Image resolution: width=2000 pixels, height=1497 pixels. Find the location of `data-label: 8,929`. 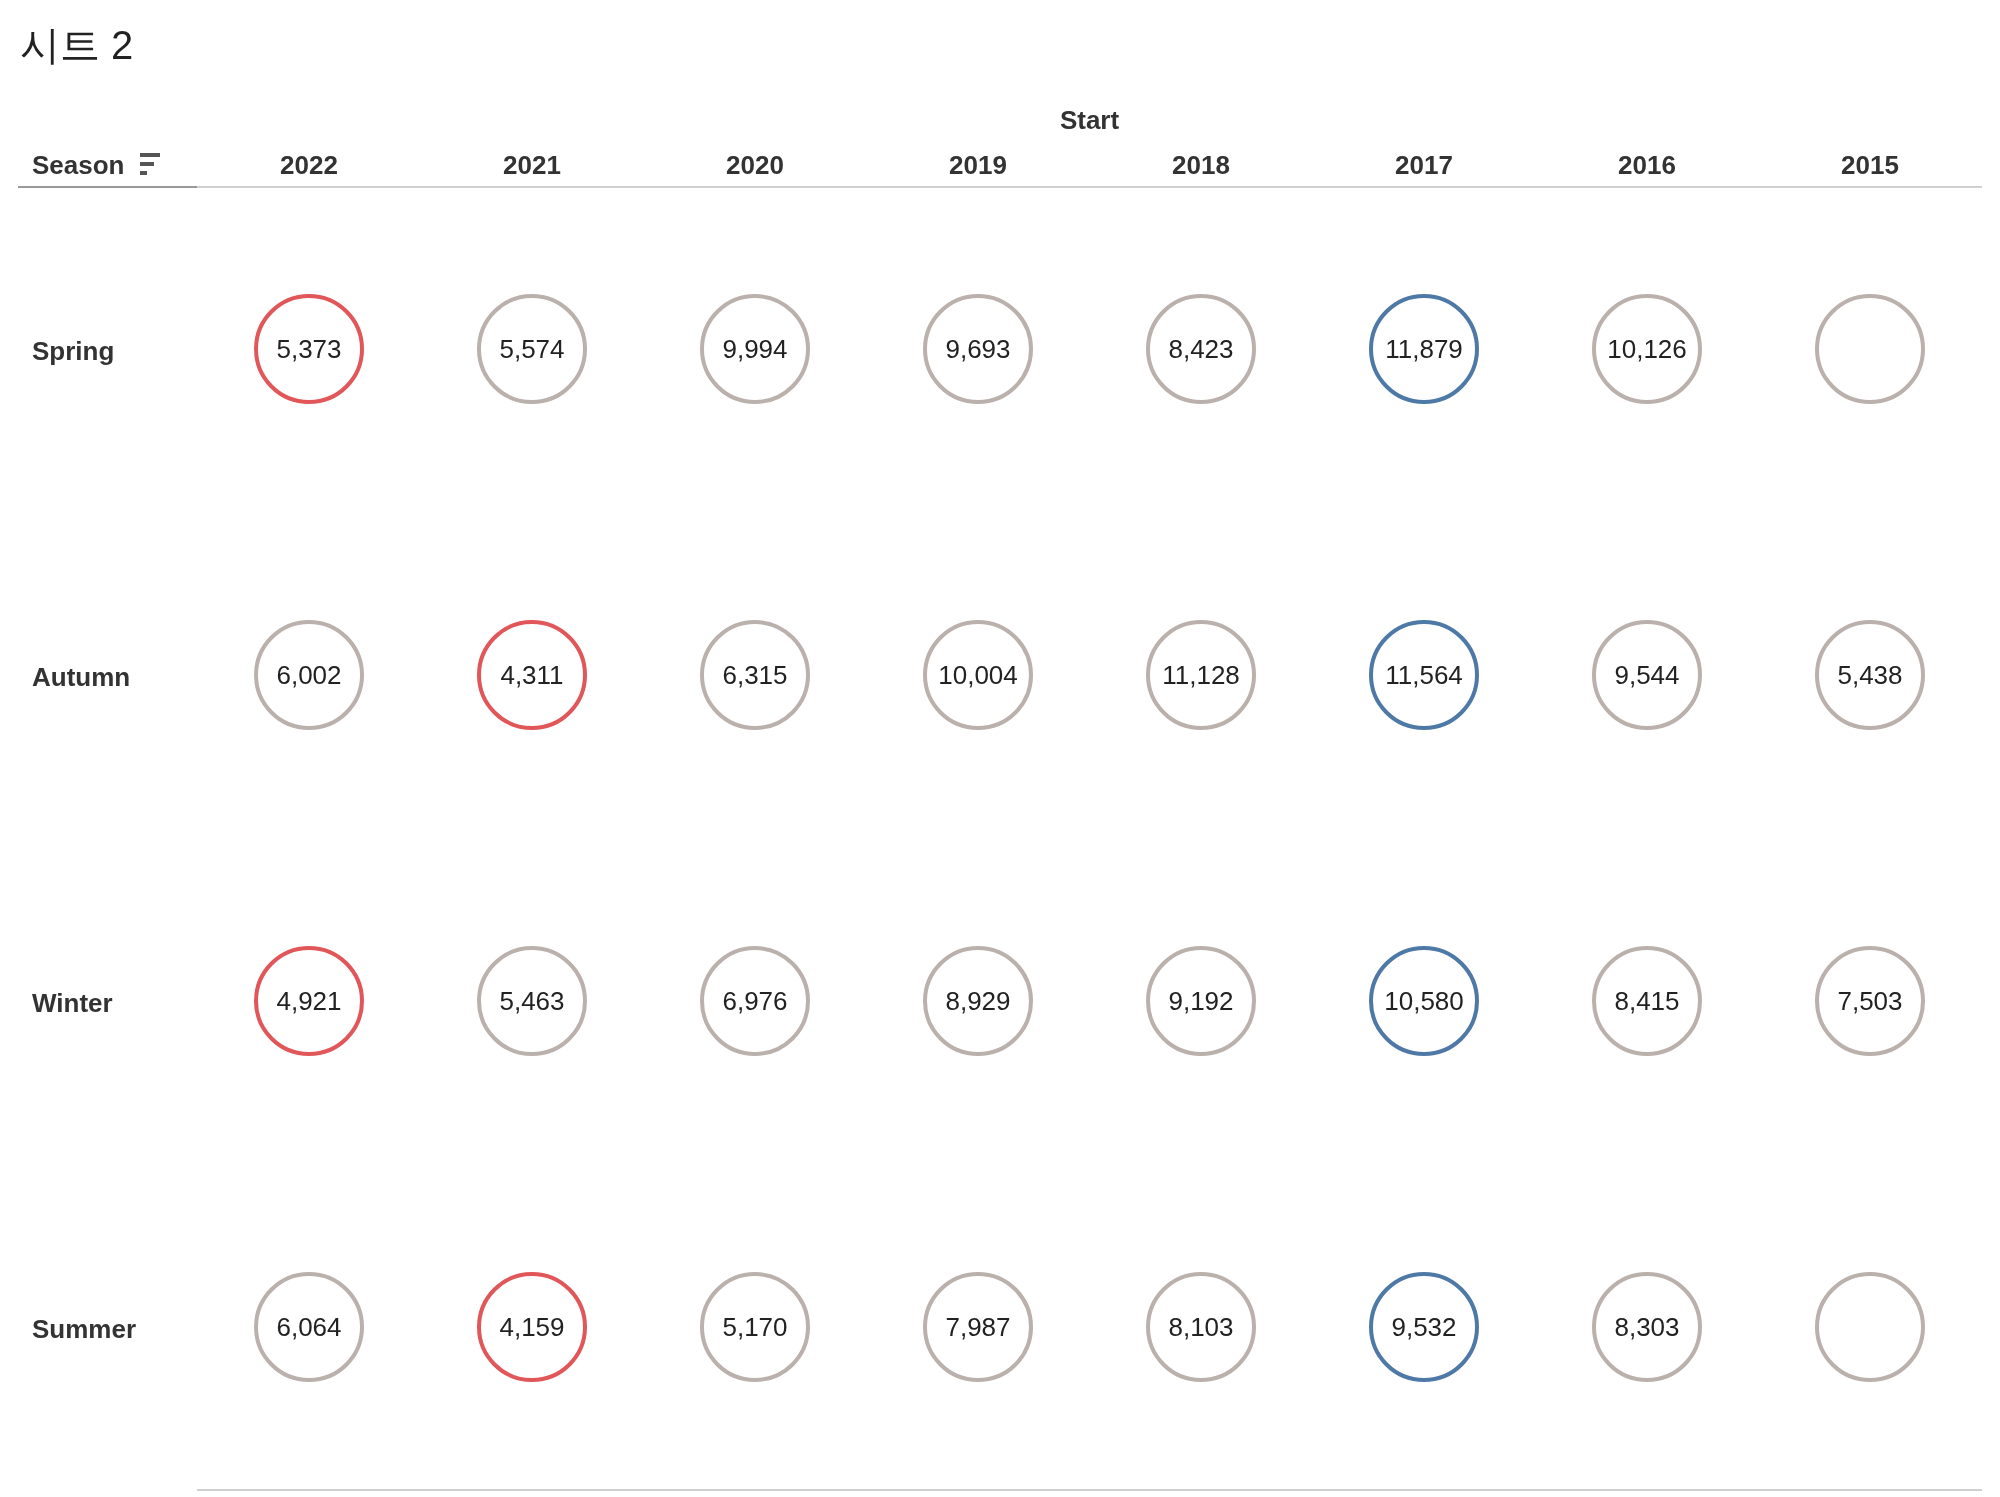

data-label: 8,929 is located at coordinates (978, 1001).